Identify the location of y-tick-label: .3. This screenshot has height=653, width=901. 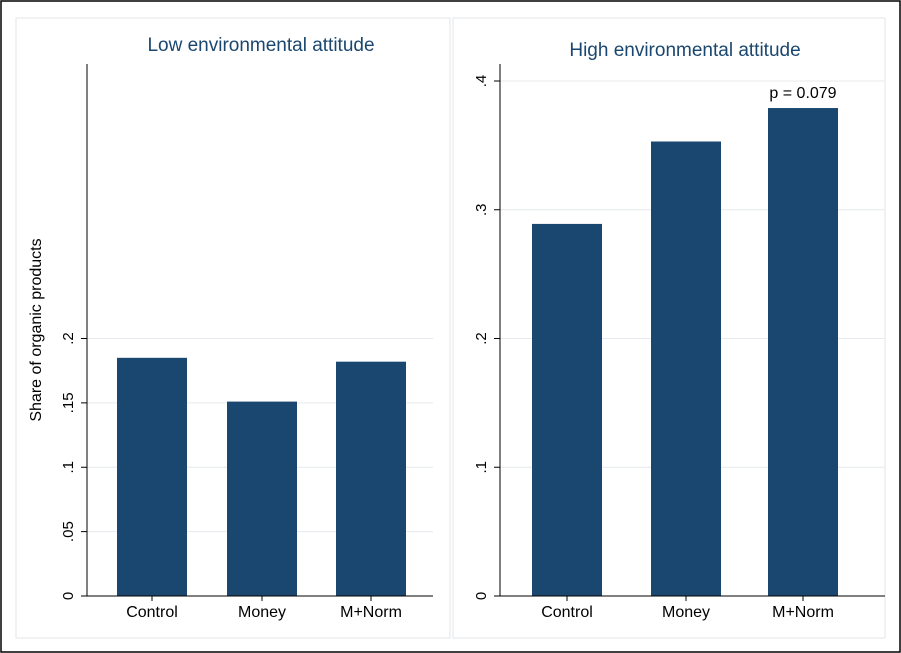
(481, 209).